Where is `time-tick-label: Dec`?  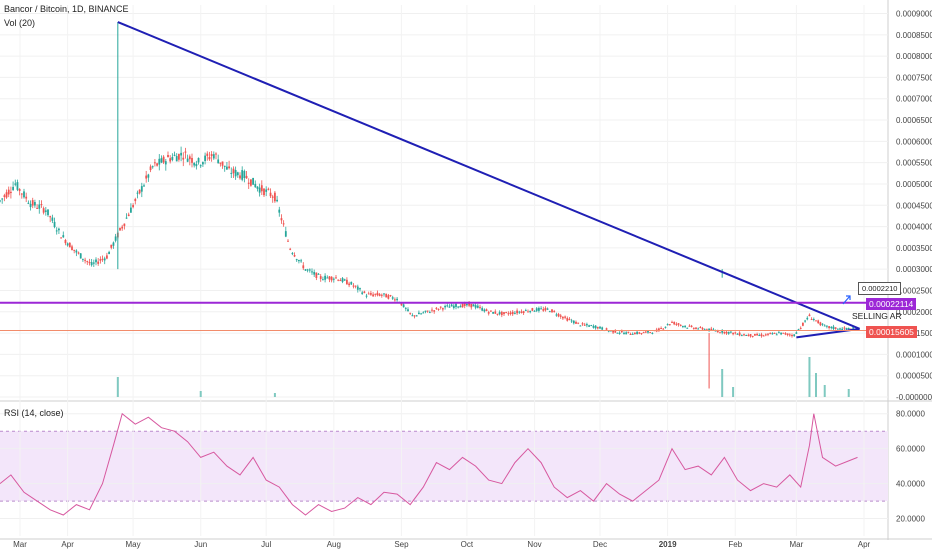 time-tick-label: Dec is located at coordinates (600, 544).